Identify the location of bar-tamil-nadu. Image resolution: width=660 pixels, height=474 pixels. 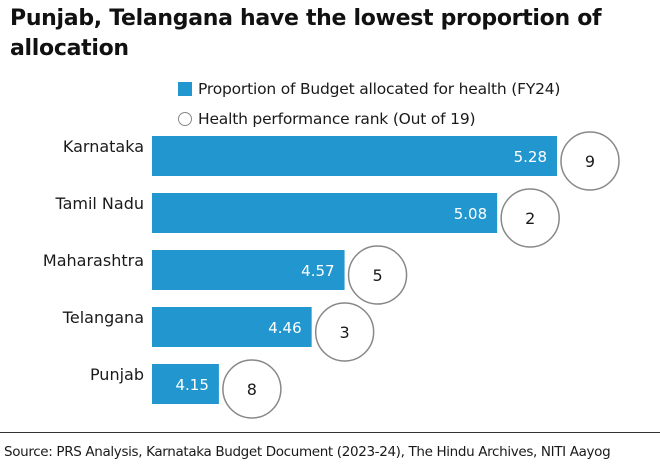
(325, 213).